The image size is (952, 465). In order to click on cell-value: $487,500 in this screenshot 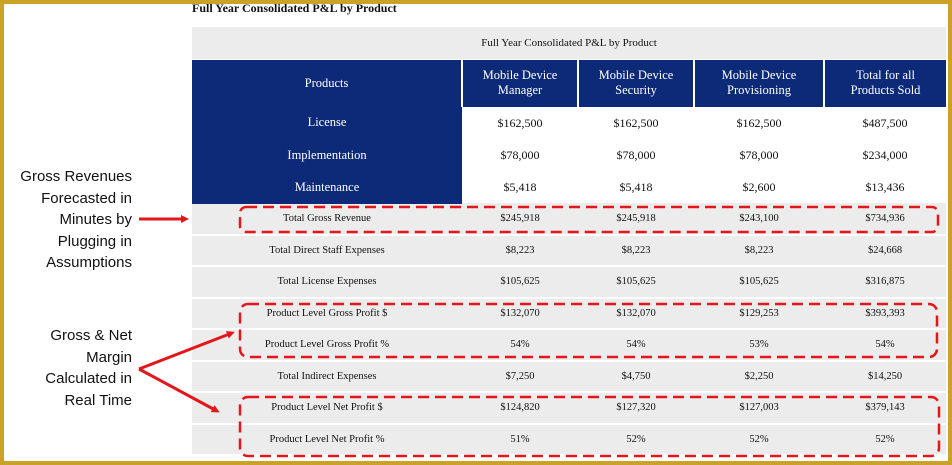, I will do `click(885, 123)`.